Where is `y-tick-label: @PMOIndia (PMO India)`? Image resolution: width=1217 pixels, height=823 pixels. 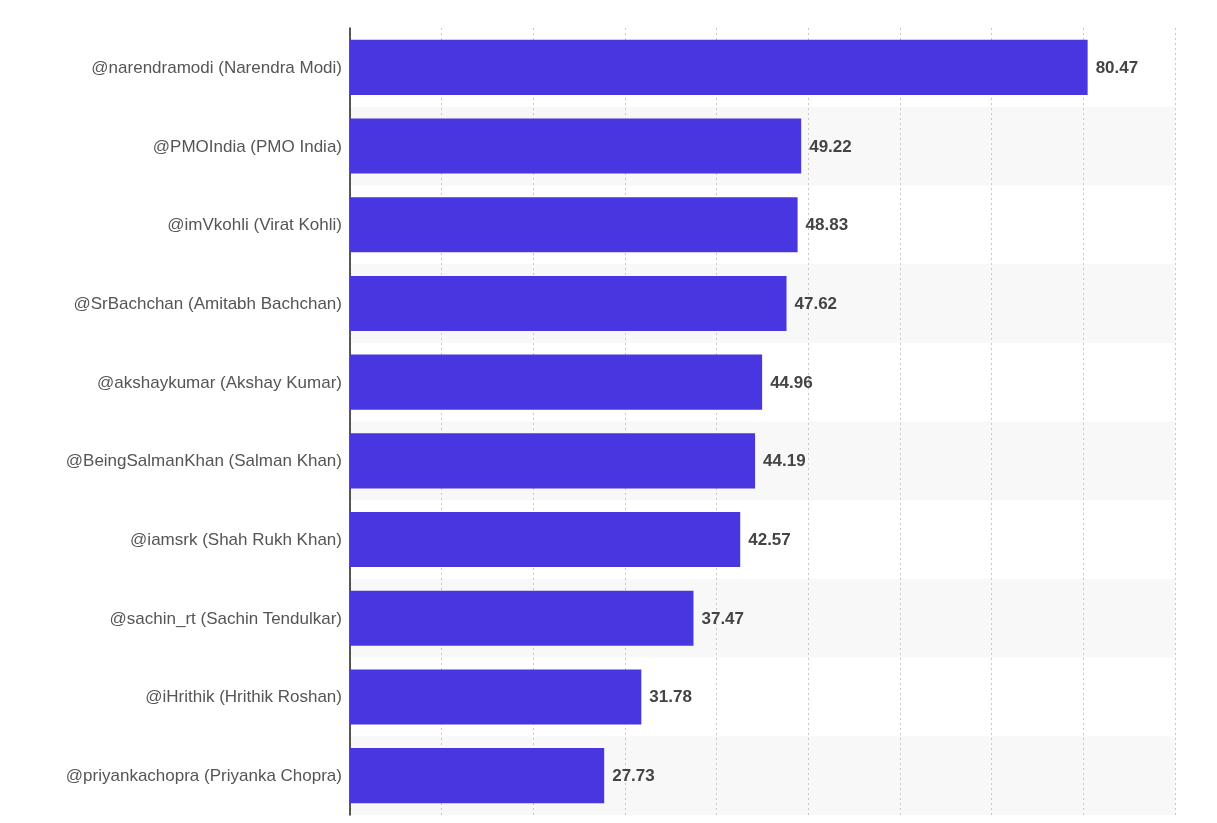
y-tick-label: @PMOIndia (PMO India) is located at coordinates (247, 146).